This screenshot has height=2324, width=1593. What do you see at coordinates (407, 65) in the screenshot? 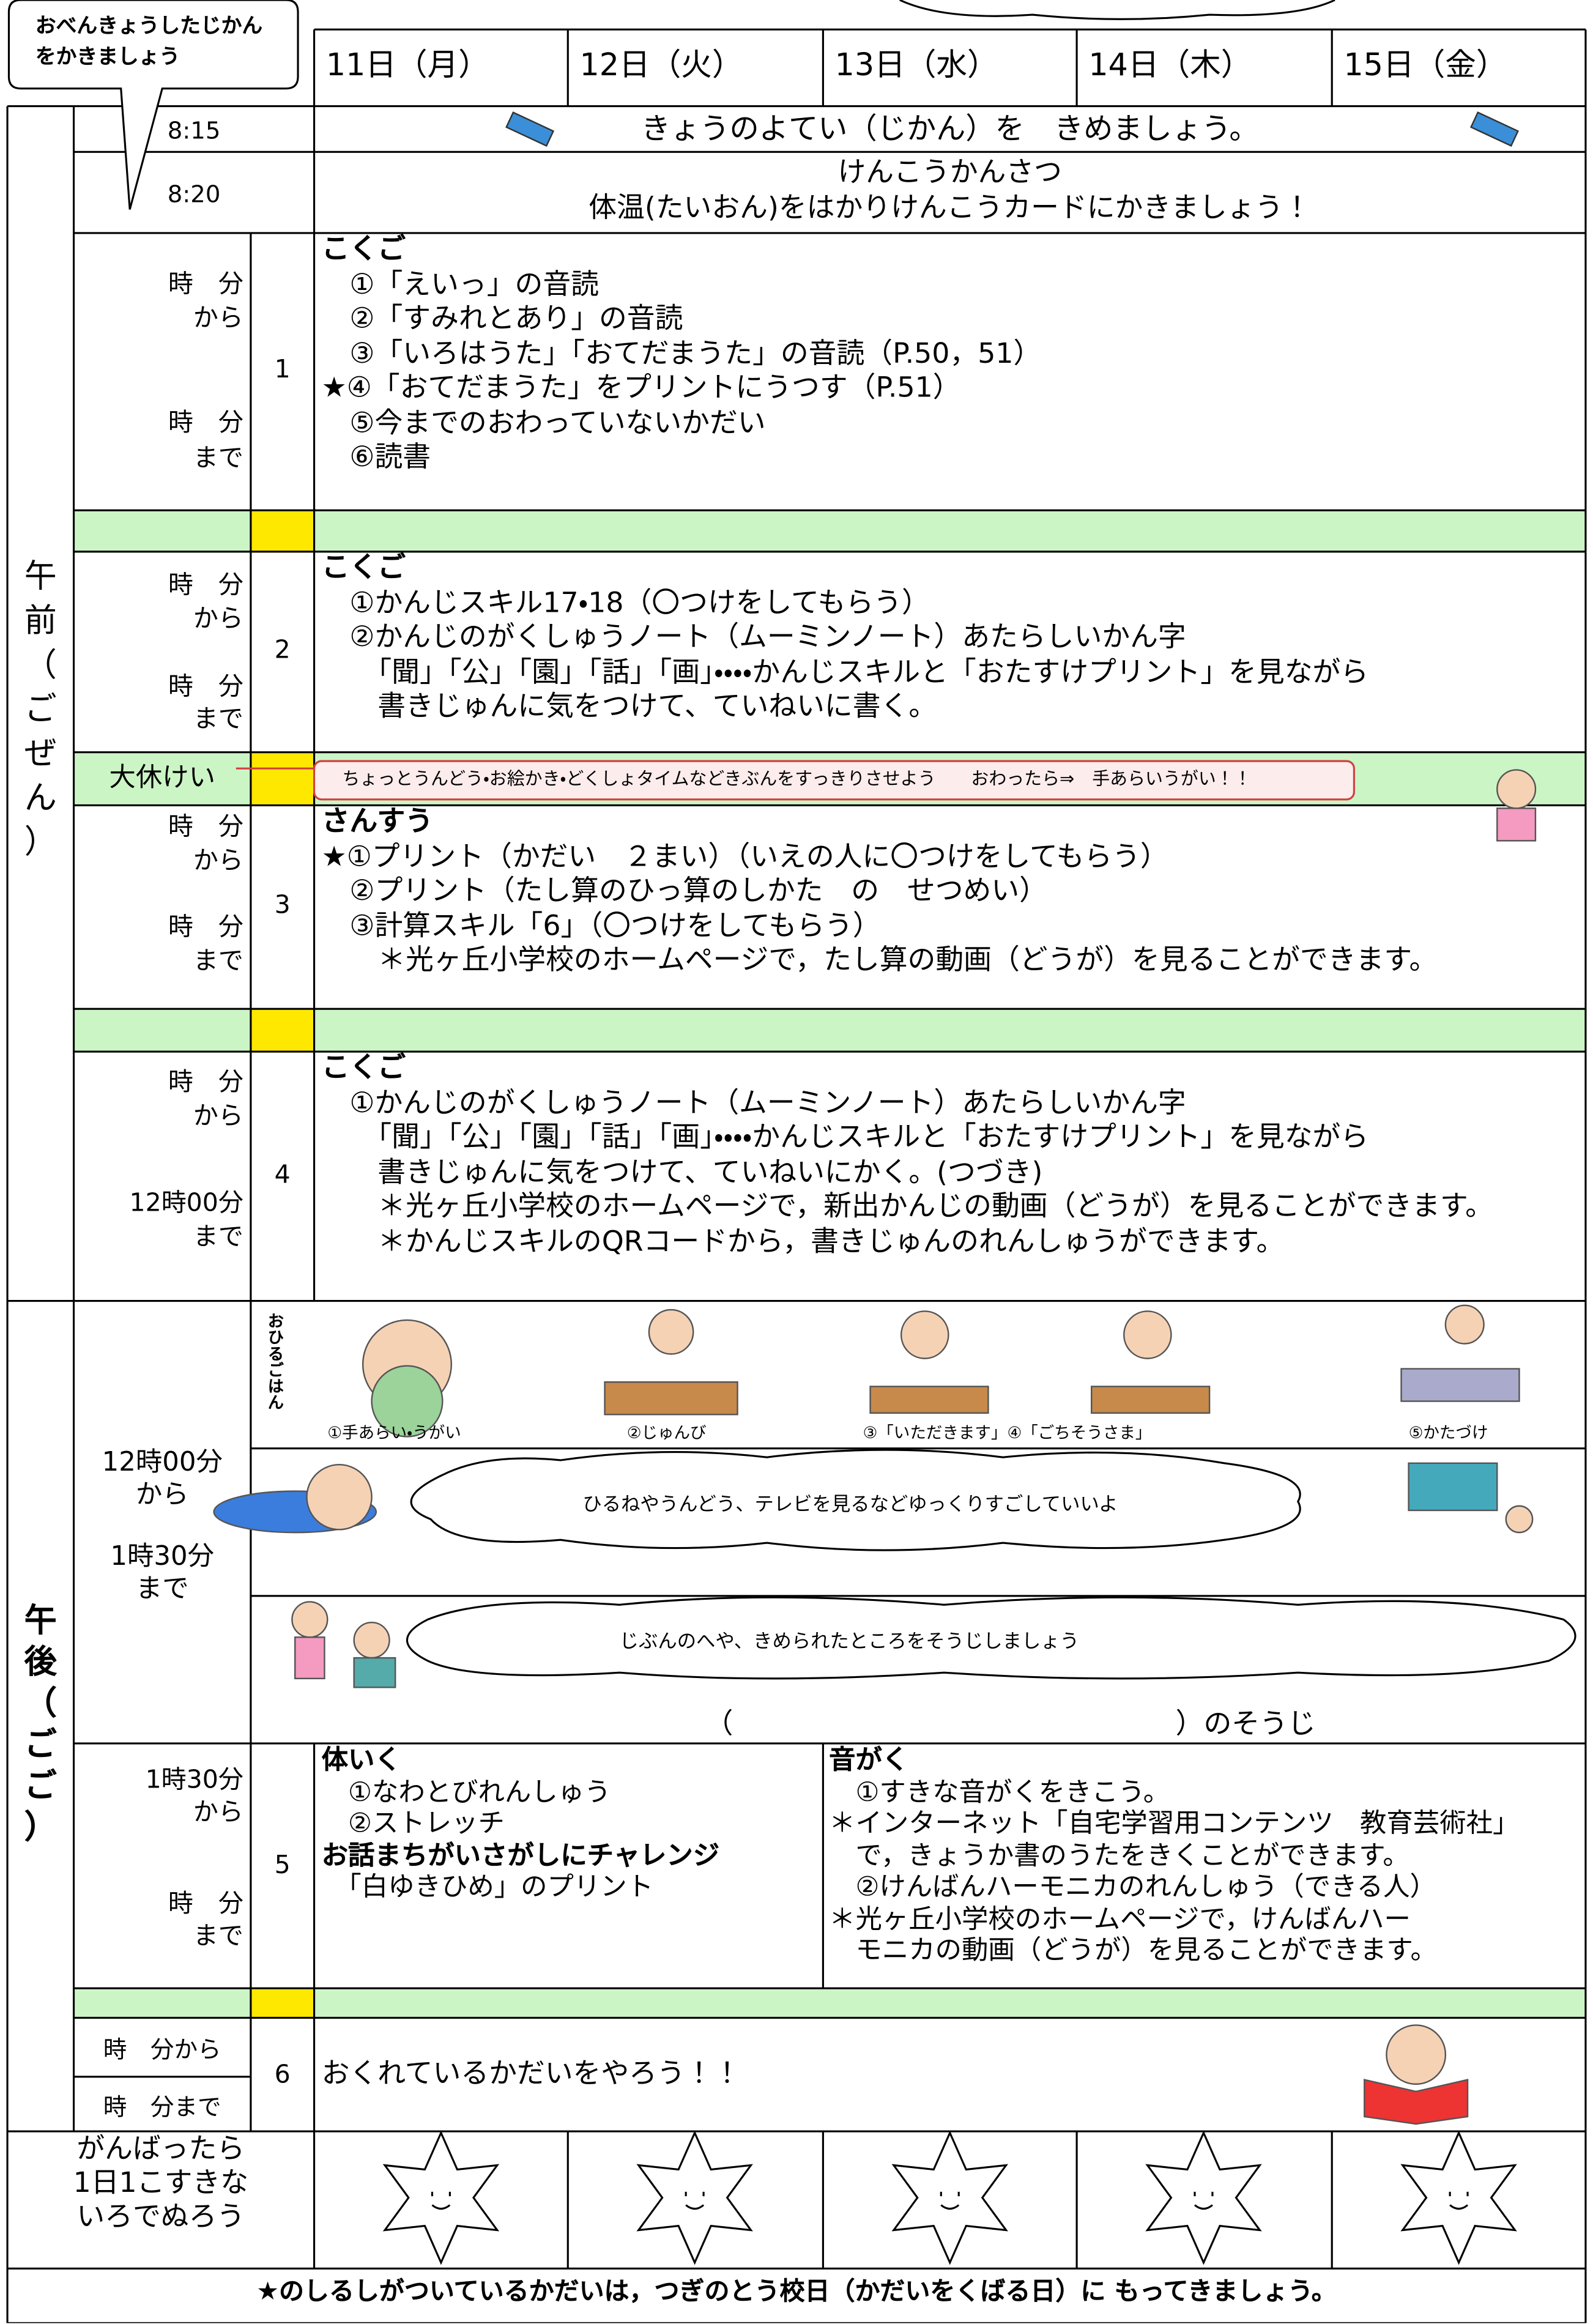
I see `text: 11日（月）` at bounding box center [407, 65].